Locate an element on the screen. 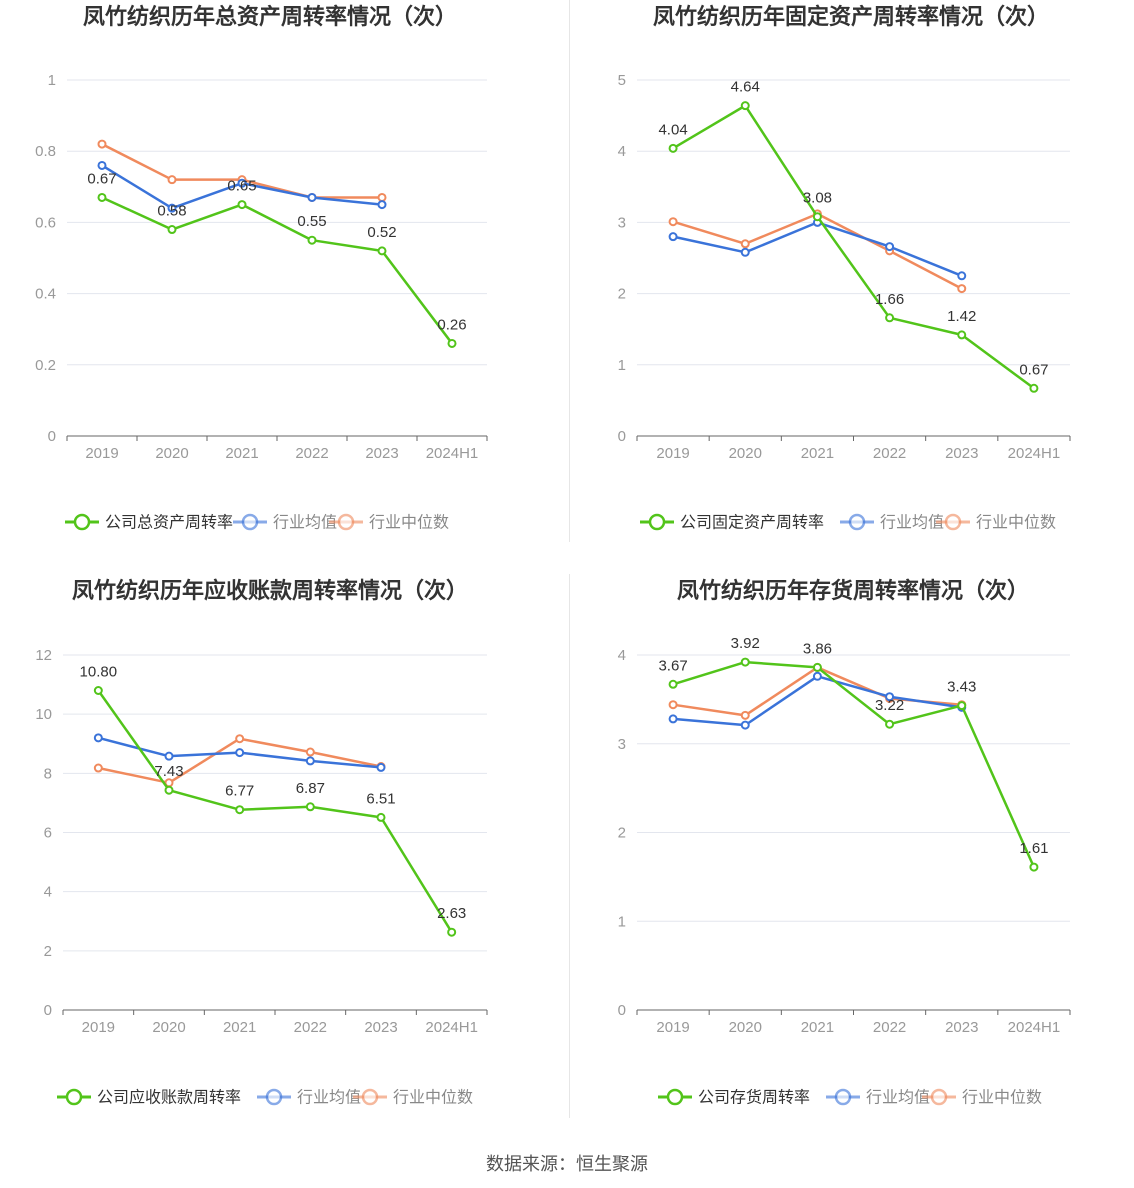 The image size is (1134, 1188). y-tick-label: 6 is located at coordinates (48, 833).